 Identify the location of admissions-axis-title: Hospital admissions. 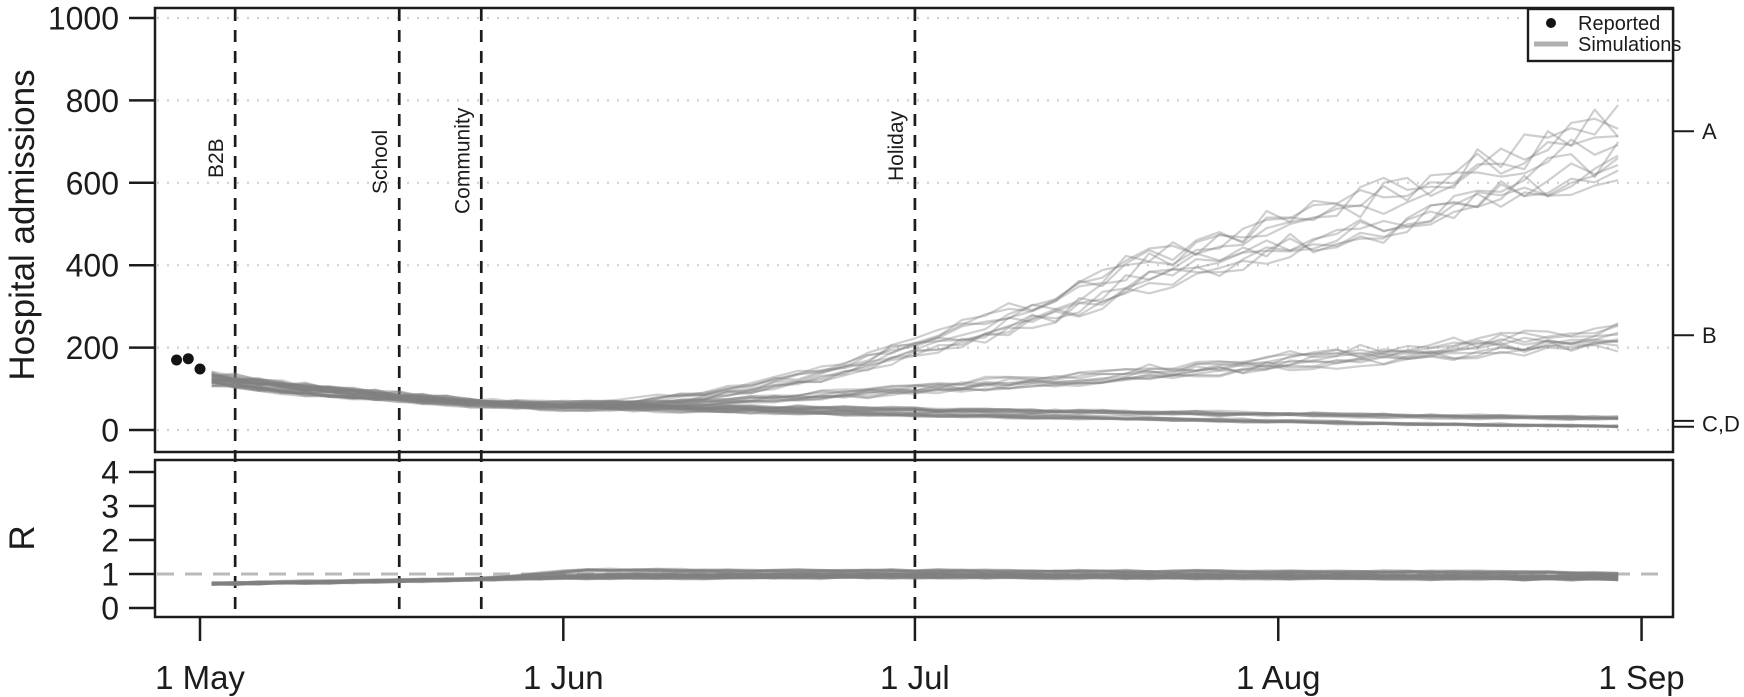
(22, 224).